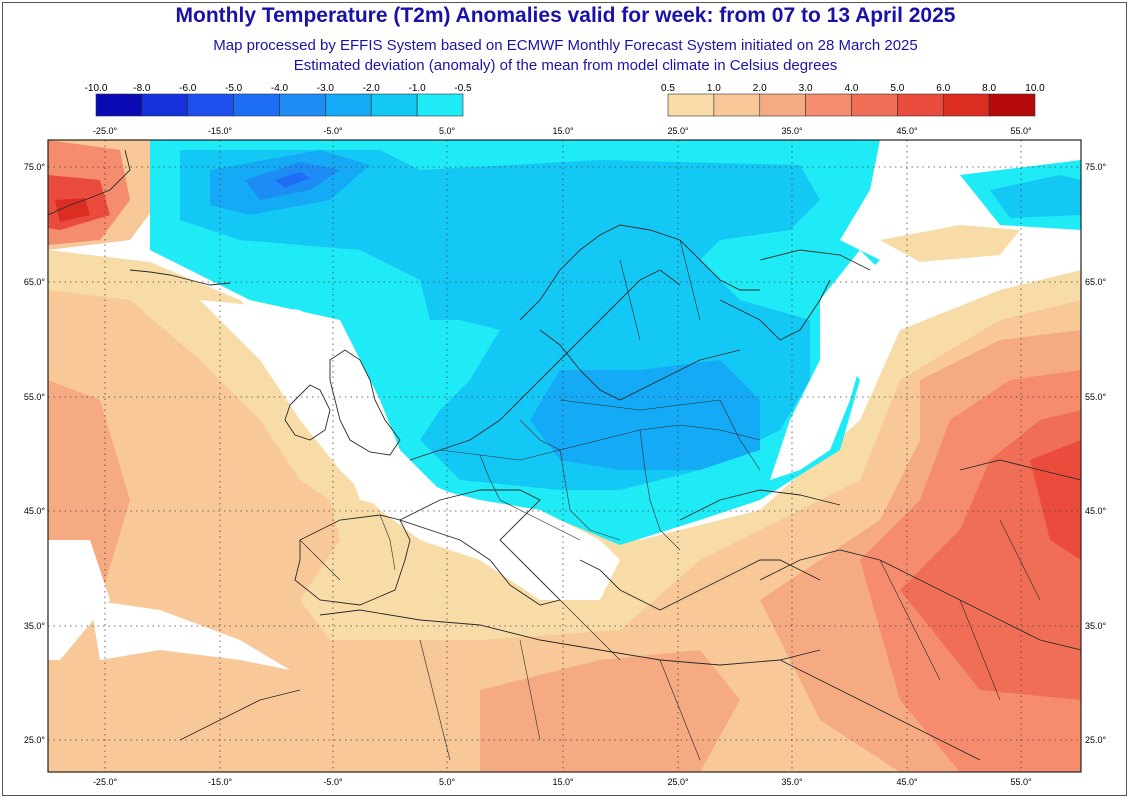  Describe the element at coordinates (897, 88) in the screenshot. I see `legend-warm-label: 5.0` at that location.